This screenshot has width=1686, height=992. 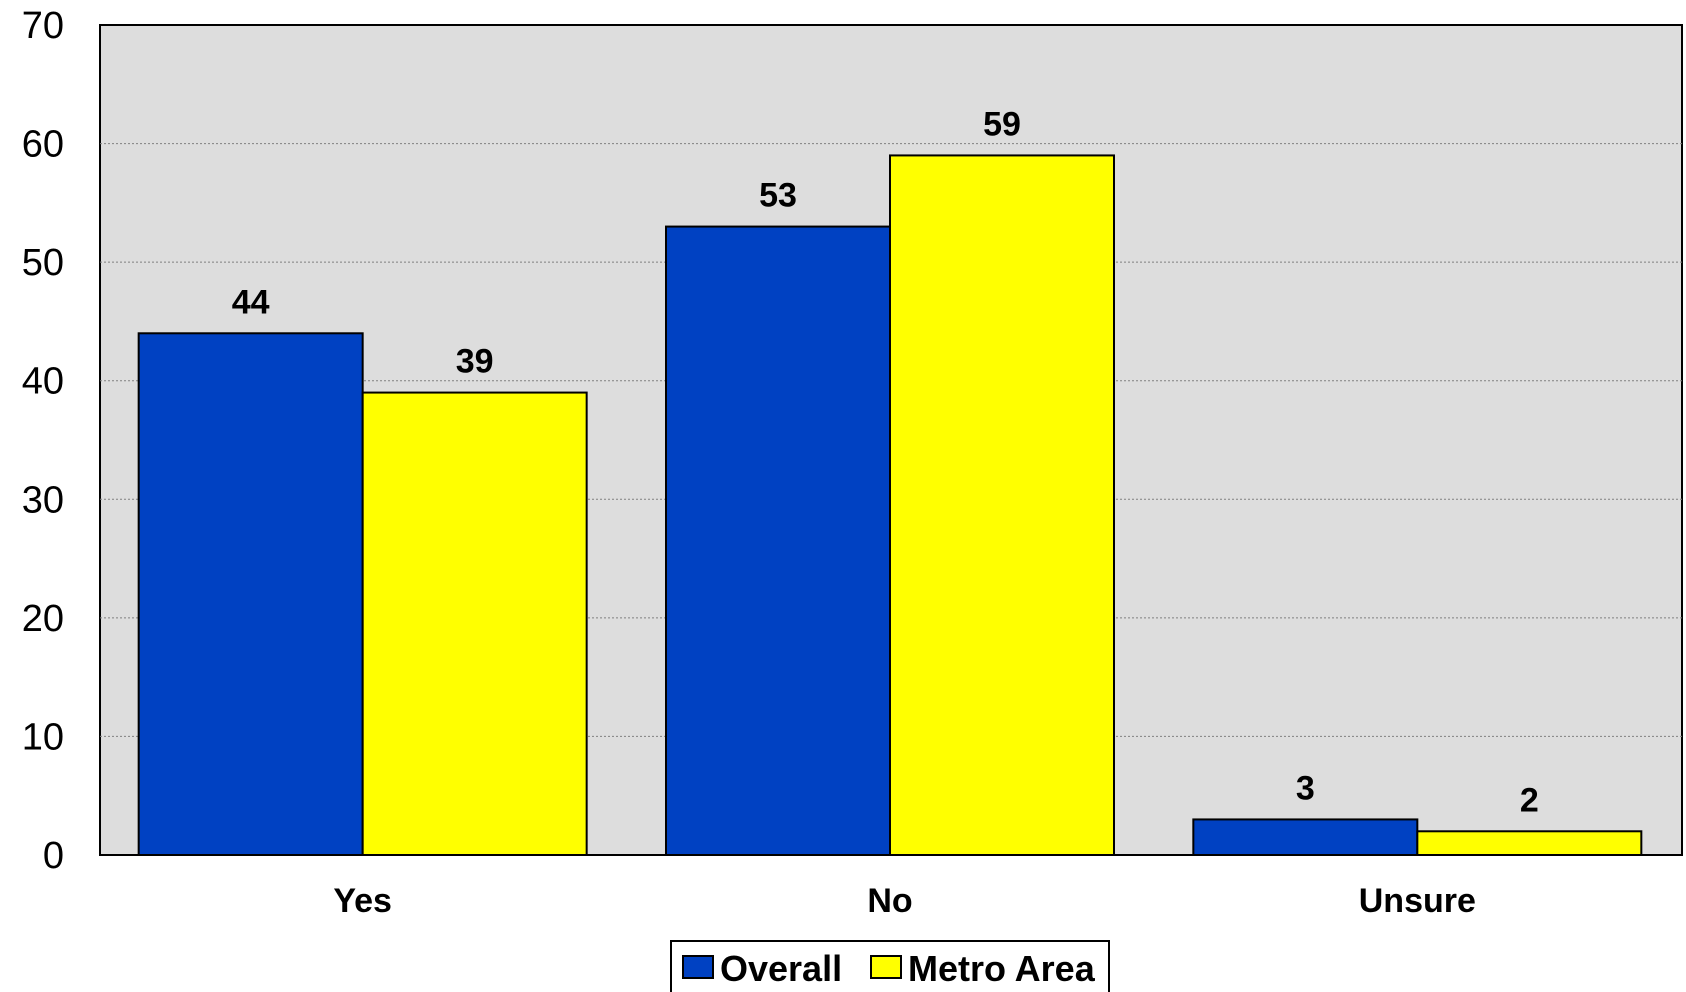 I want to click on legend-swatch-metro-area, so click(x=886, y=967).